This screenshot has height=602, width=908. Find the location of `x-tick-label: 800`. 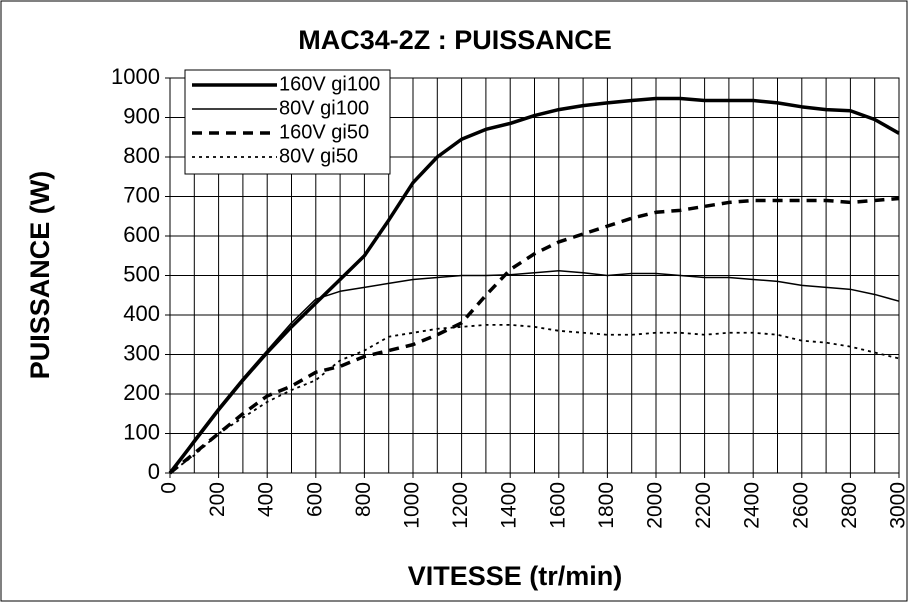

x-tick-label: 800 is located at coordinates (363, 499).